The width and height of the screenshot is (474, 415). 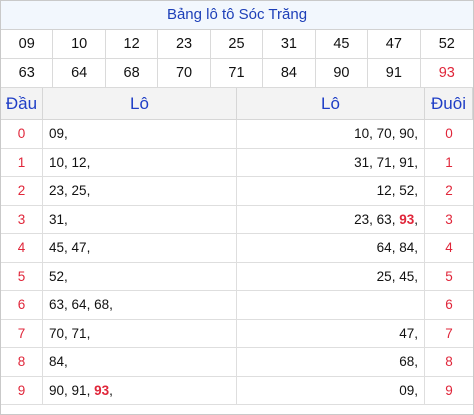 I want to click on lo-right-cell: 09,, so click(x=331, y=390).